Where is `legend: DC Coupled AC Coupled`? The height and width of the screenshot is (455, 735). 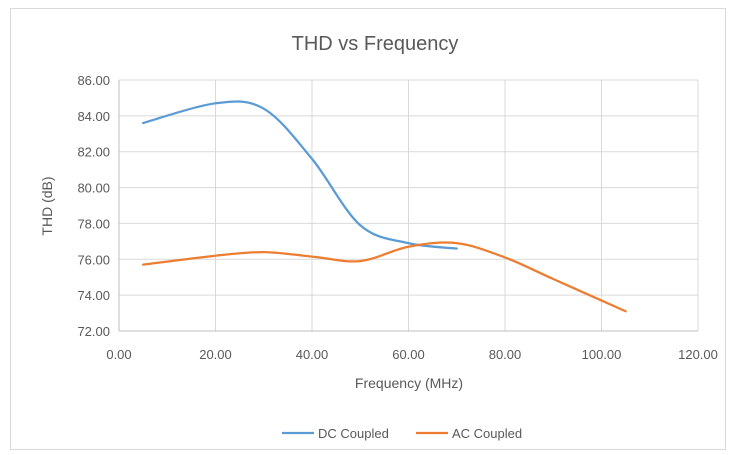
legend: DC Coupled AC Coupled is located at coordinates (402, 433).